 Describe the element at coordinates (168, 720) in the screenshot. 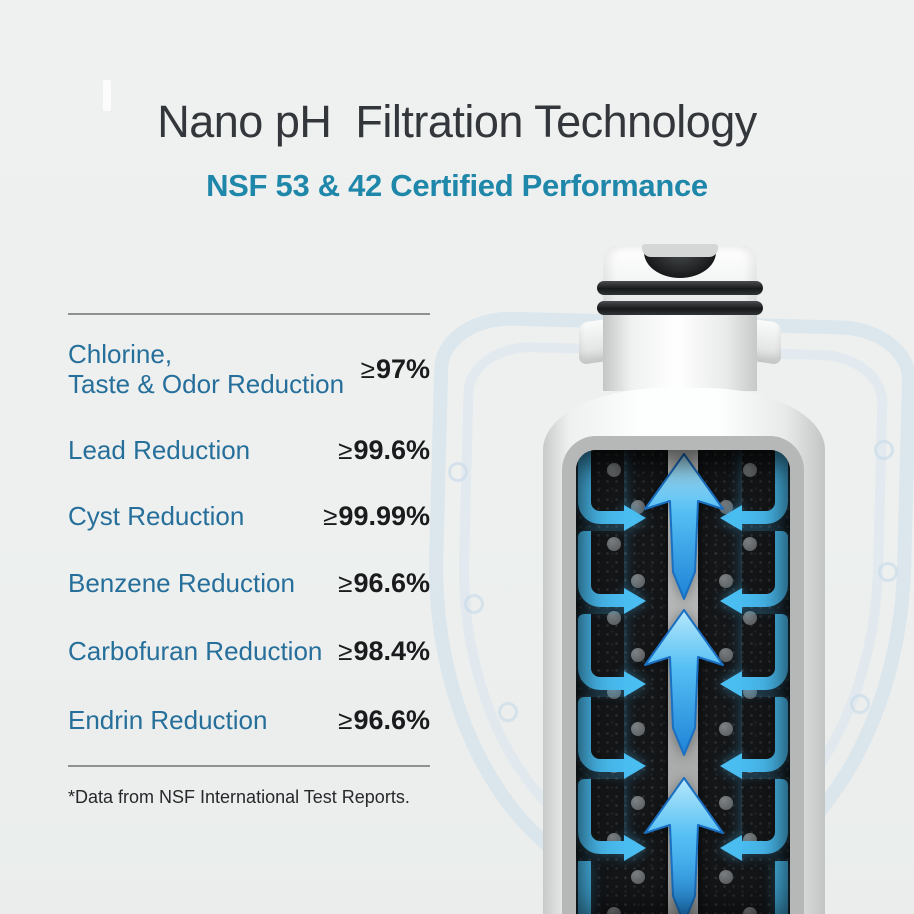

I see `reduction-label: Endrin Reduction` at that location.